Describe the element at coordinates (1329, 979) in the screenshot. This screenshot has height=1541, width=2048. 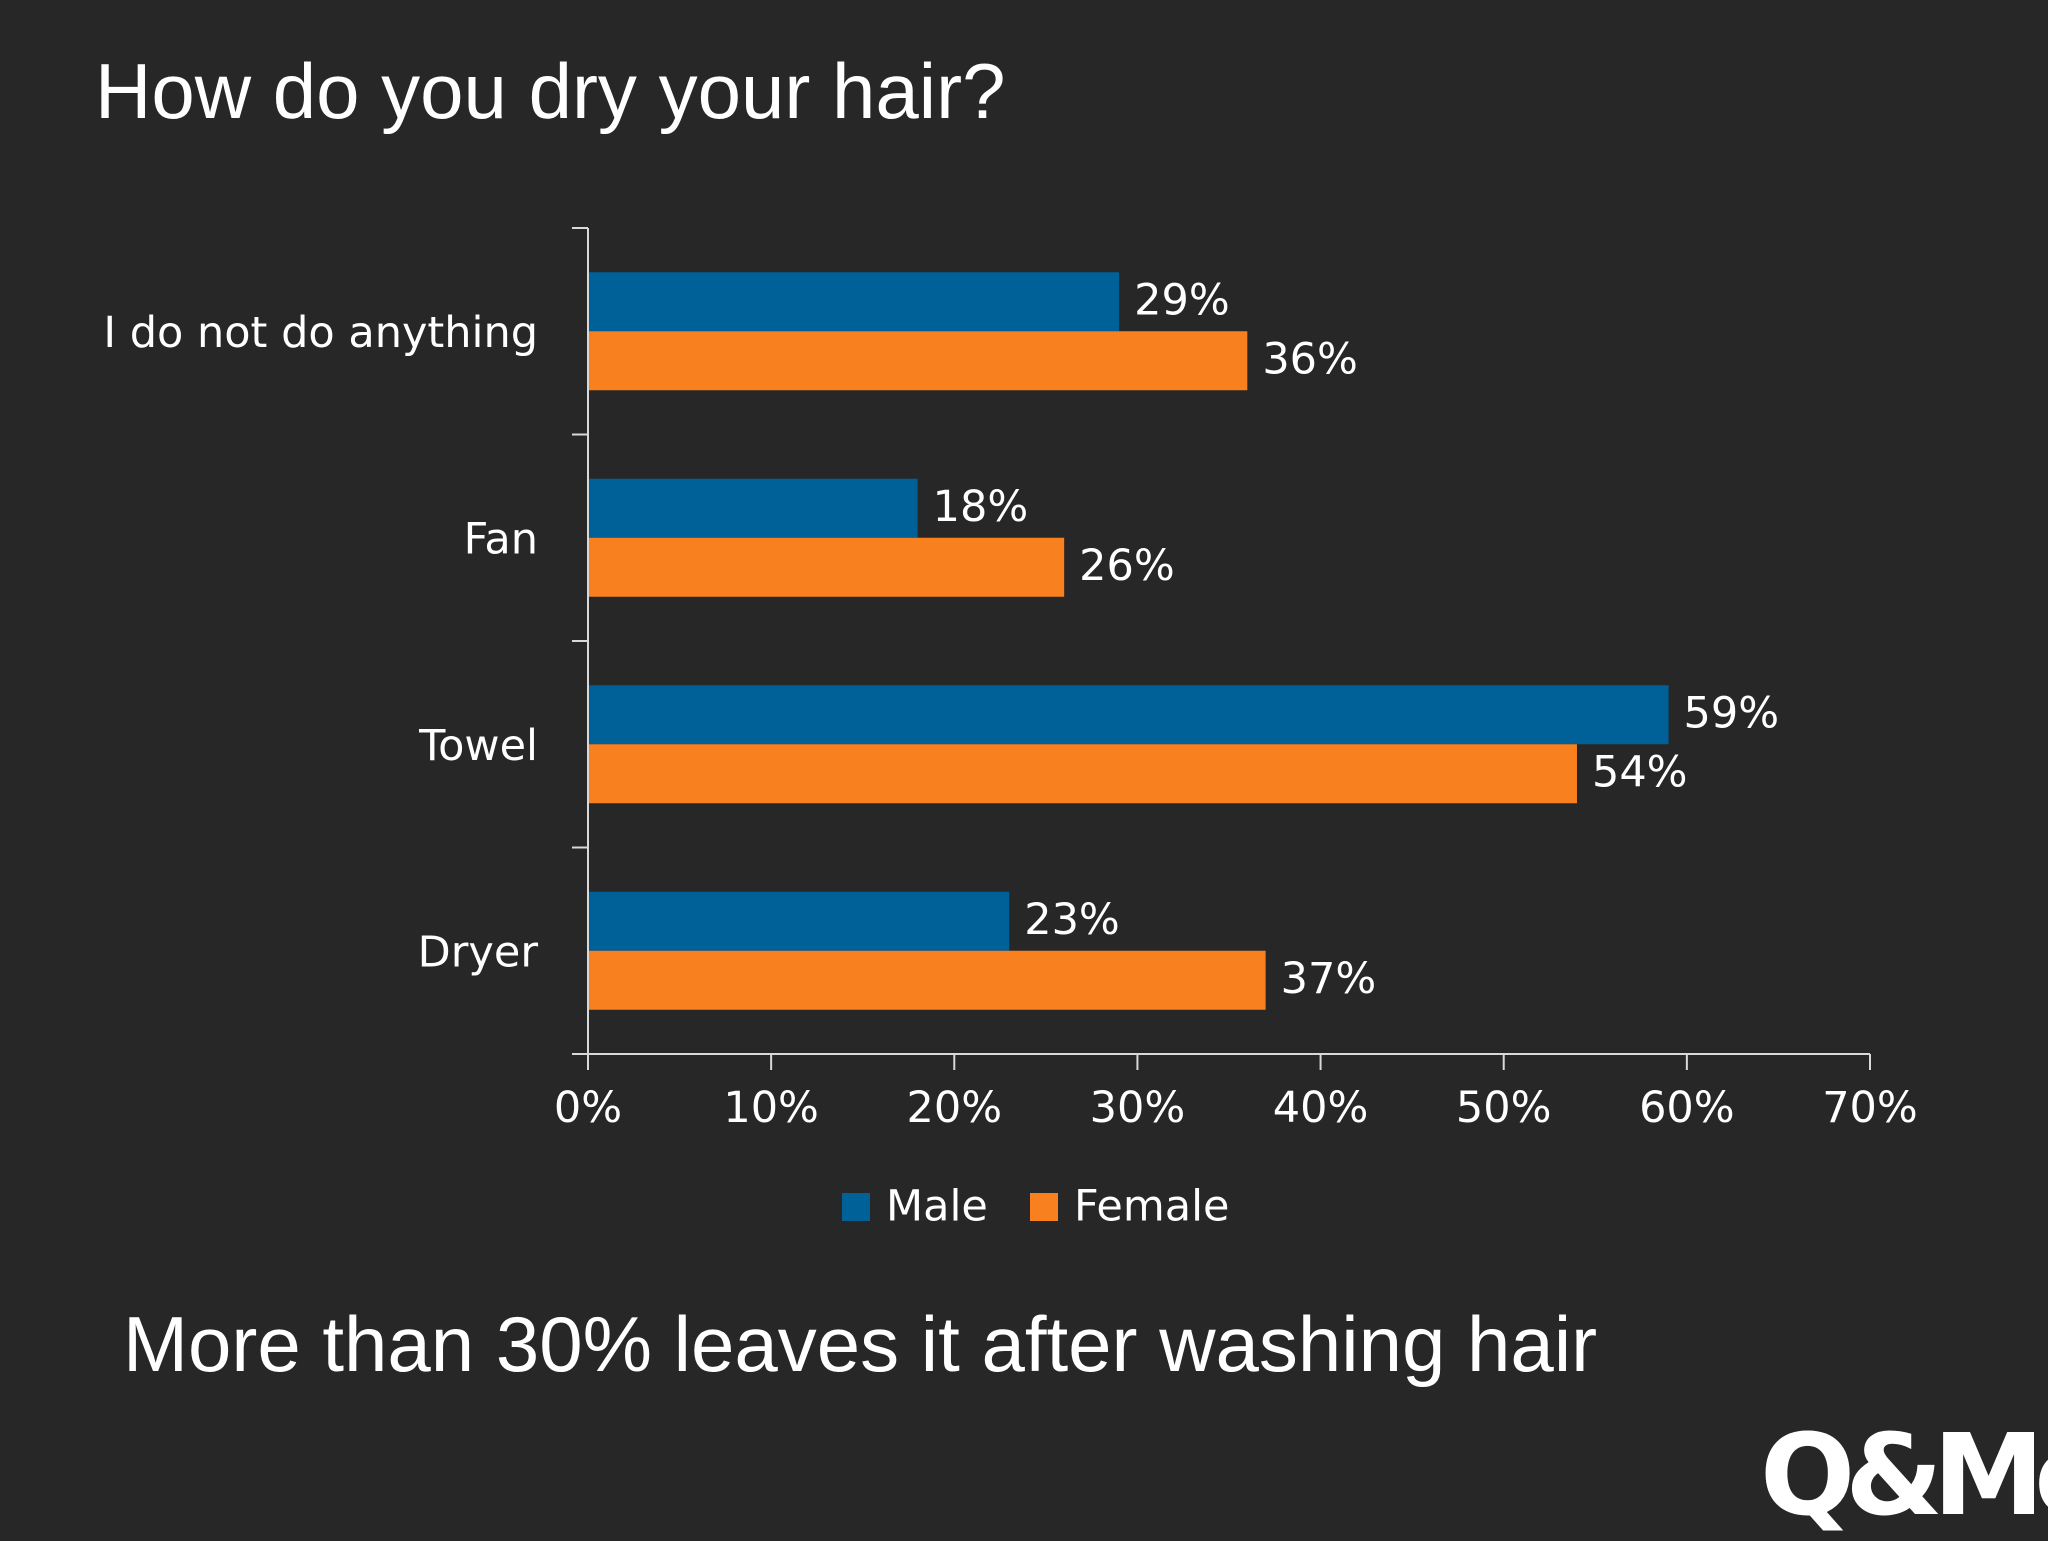
I see `data-label: 37%` at that location.